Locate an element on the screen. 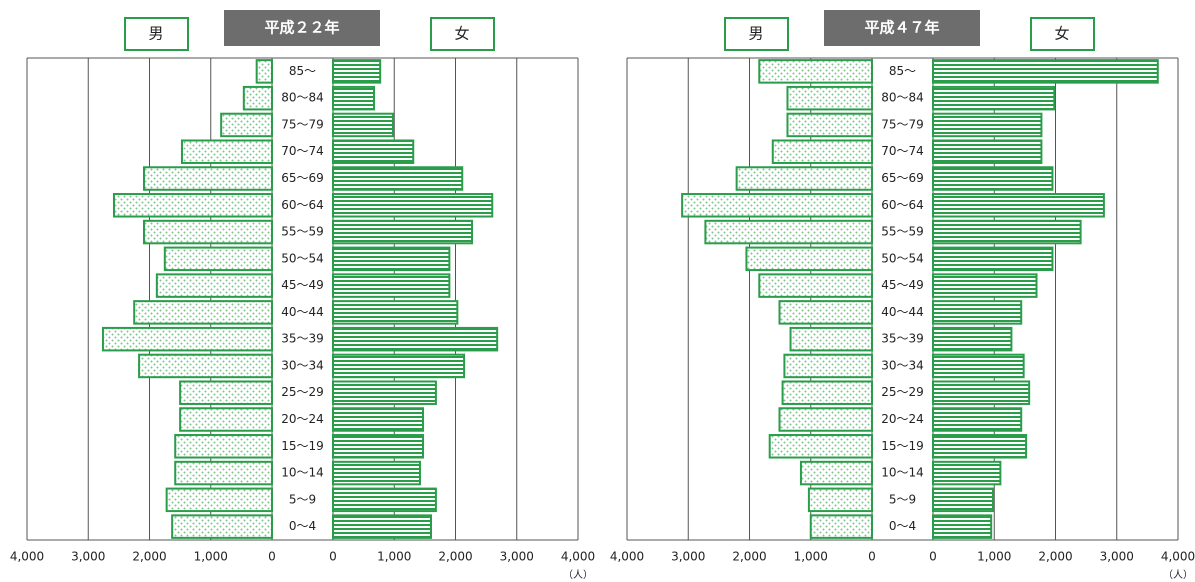 This screenshot has height=582, width=1195. unit-label: （人） is located at coordinates (578, 575).